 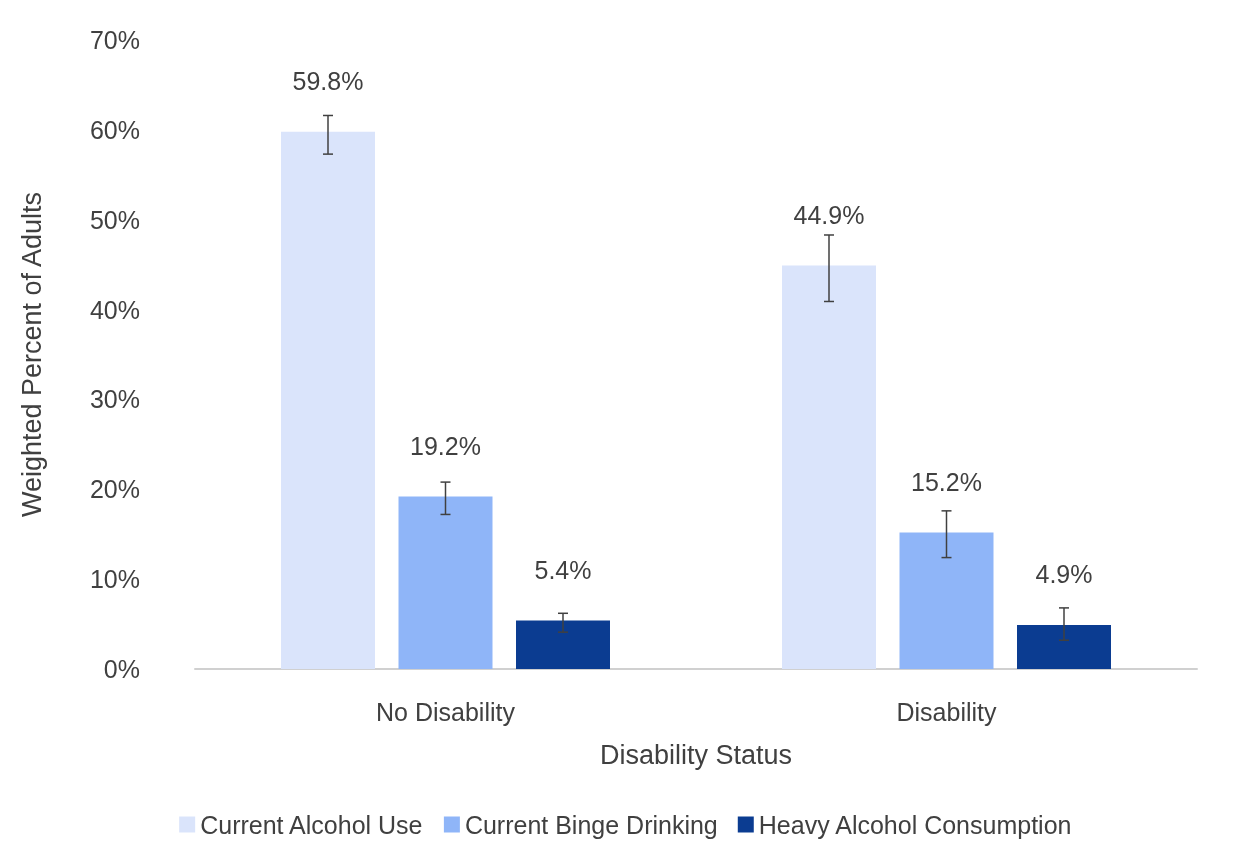 I want to click on y-tick-label: 10%, so click(x=114, y=579).